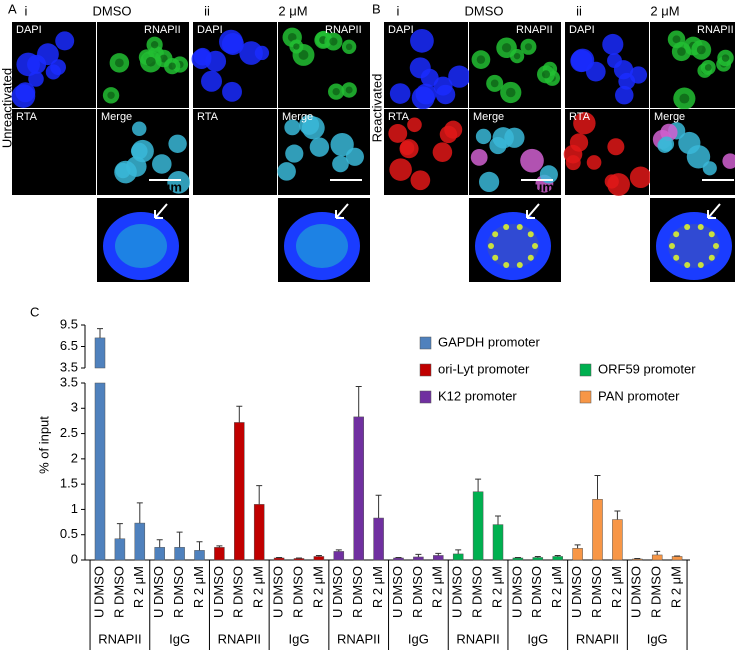 Image resolution: width=735 pixels, height=650 pixels. I want to click on y-tick-label: 3, so click(74, 407).